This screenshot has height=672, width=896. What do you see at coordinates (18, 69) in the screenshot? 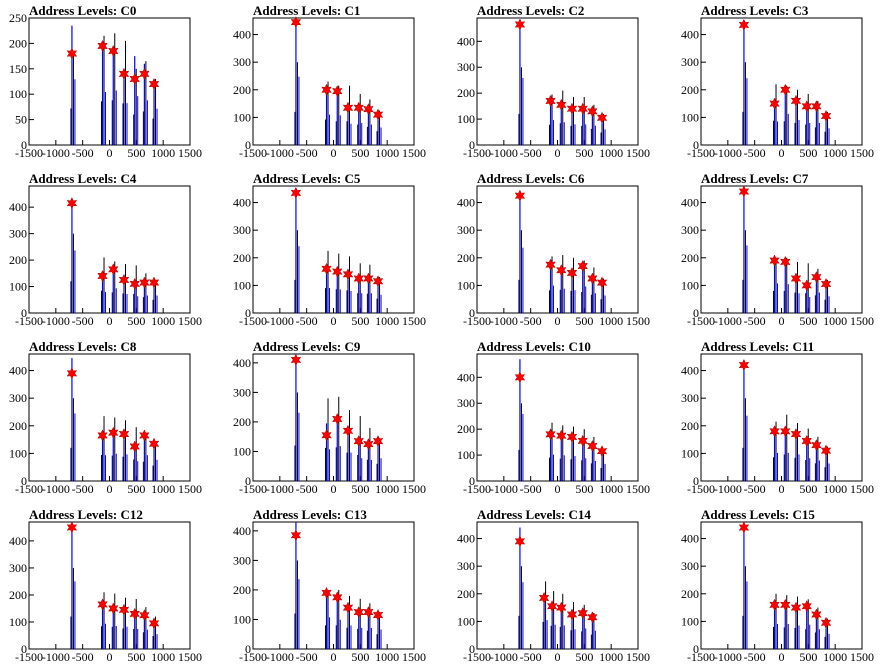
I see `y-tick-label: 150` at bounding box center [18, 69].